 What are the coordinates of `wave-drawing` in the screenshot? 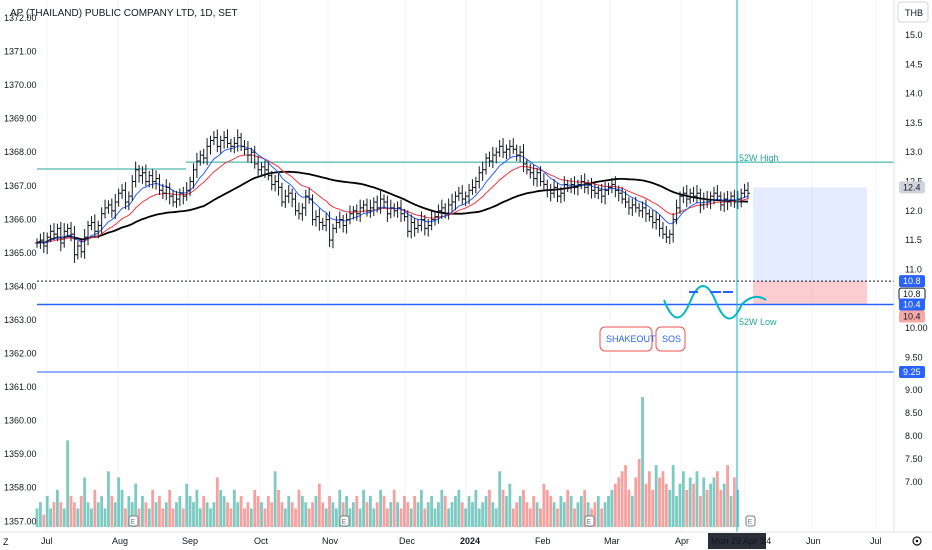 It's located at (715, 302).